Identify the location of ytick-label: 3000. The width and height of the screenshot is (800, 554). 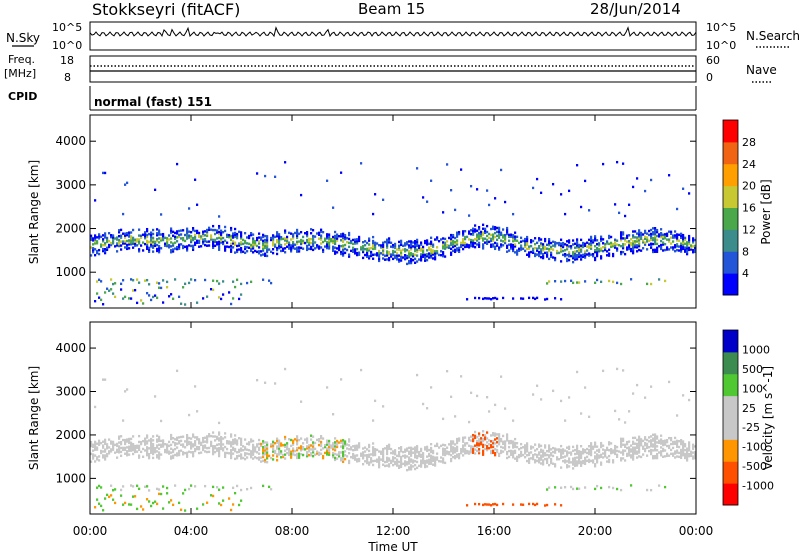
(70, 392).